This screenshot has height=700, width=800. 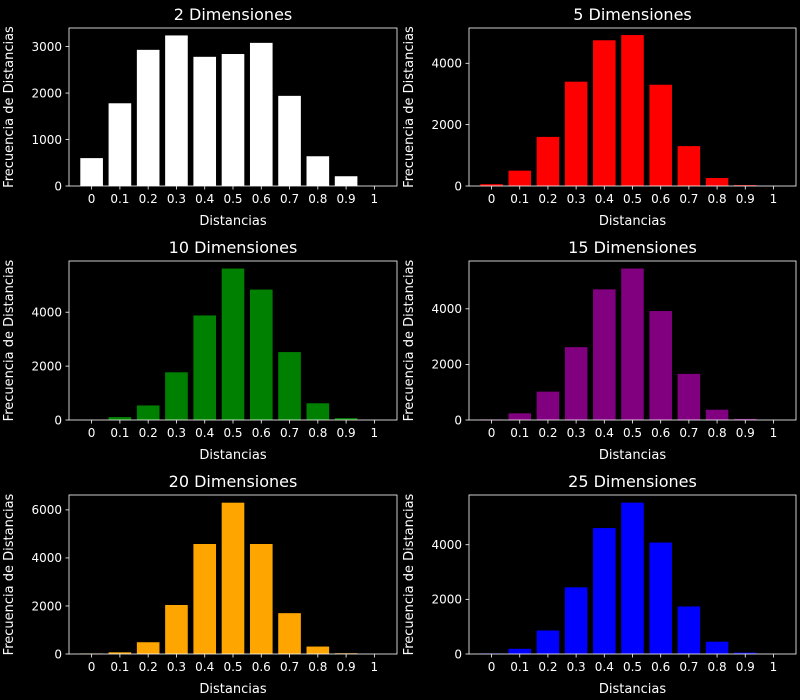 I want to click on chart-title: 10 Dimensiones, so click(x=233, y=247).